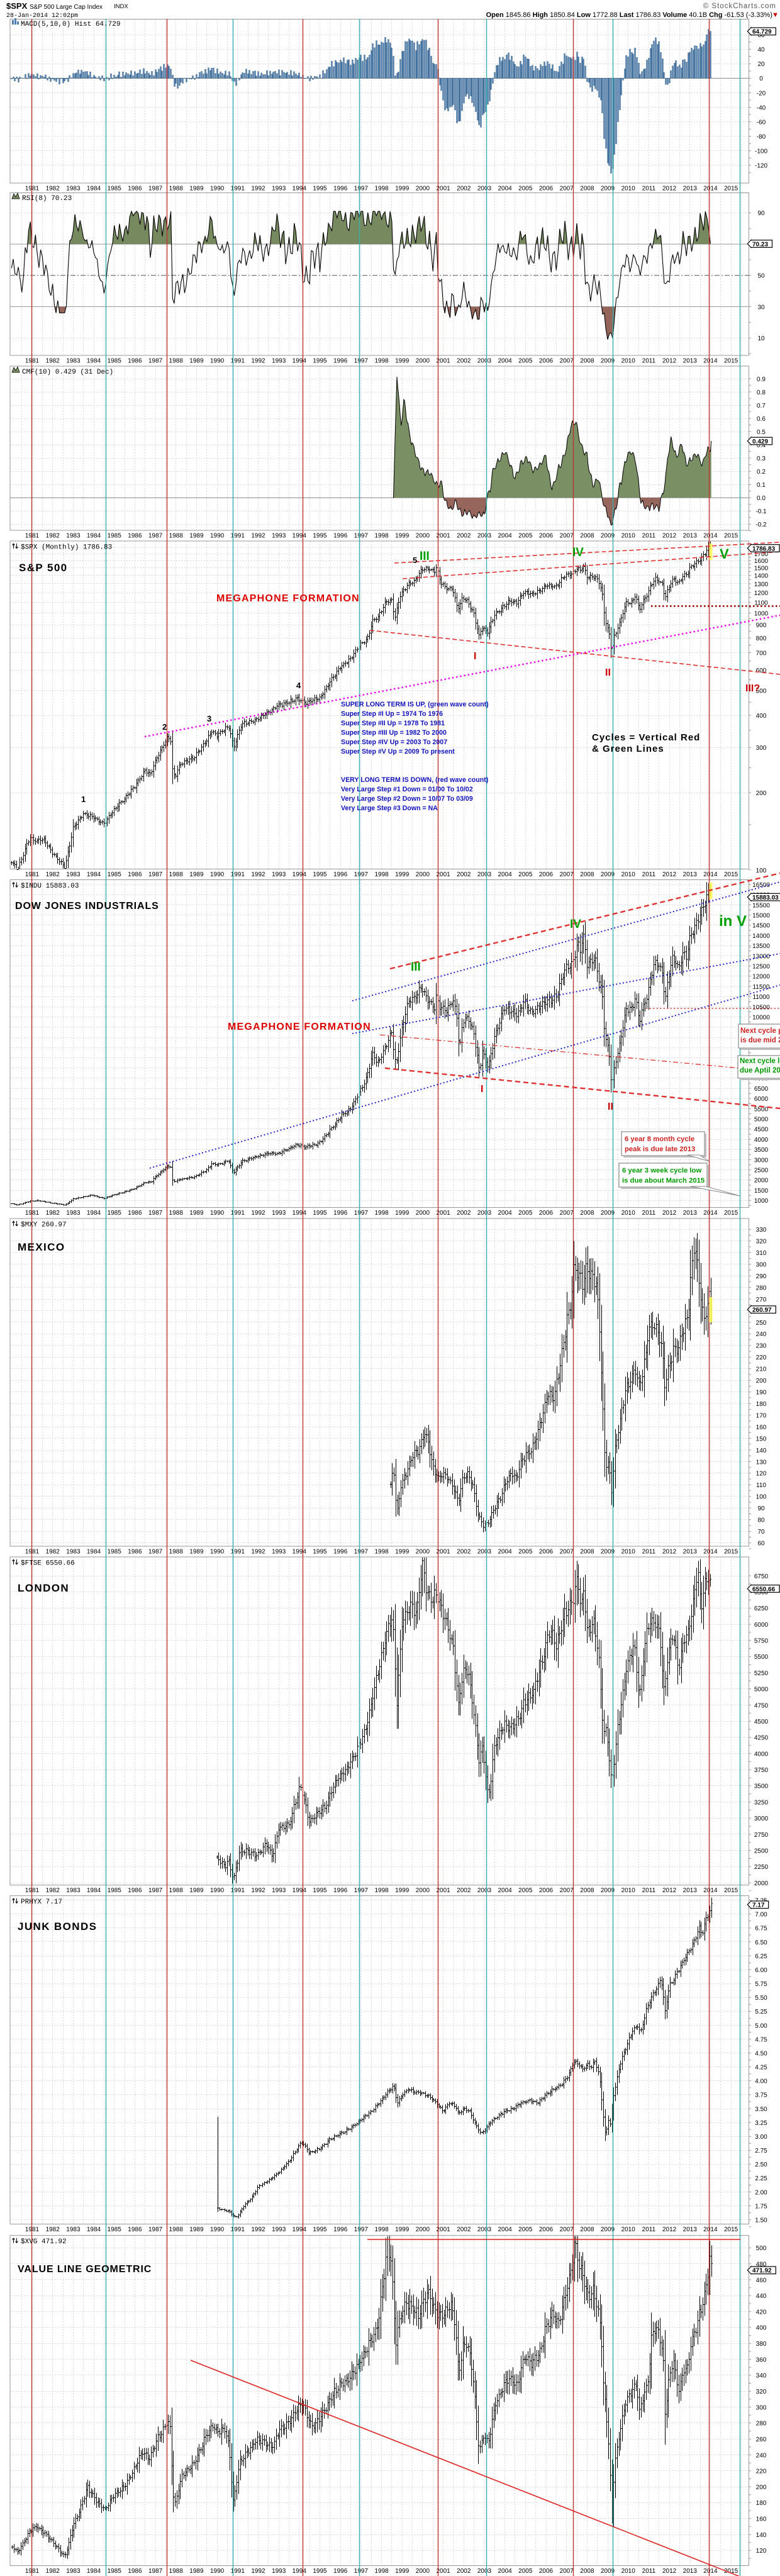 The image size is (780, 2576). Describe the element at coordinates (761, 1657) in the screenshot. I see `svg-text: 5500` at that location.